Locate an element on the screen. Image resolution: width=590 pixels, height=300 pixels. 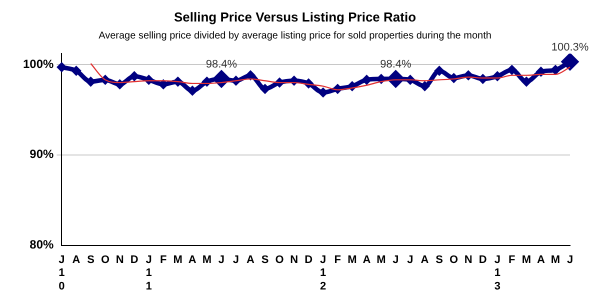
chart-title: Selling Price Versus Listing Price Ratio is located at coordinates (295, 16).